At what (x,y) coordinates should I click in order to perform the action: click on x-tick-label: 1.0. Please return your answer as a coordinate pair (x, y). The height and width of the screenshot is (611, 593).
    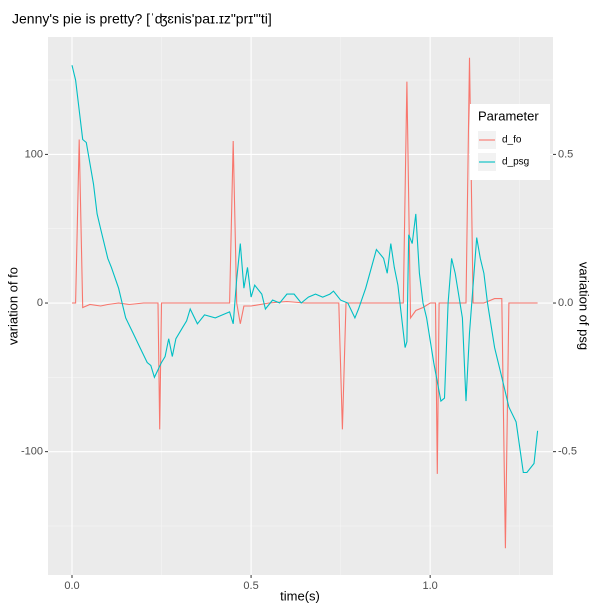
    Looking at the image, I should click on (430, 586).